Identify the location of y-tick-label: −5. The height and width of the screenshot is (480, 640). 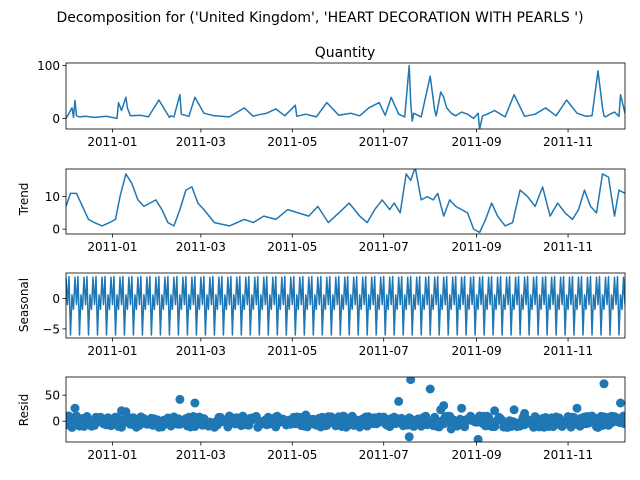
(51, 329).